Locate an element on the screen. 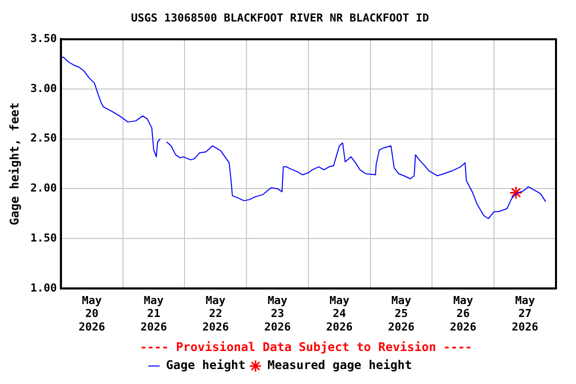 This screenshot has width=576, height=384. y-tick-label: 1.00 is located at coordinates (43, 287).